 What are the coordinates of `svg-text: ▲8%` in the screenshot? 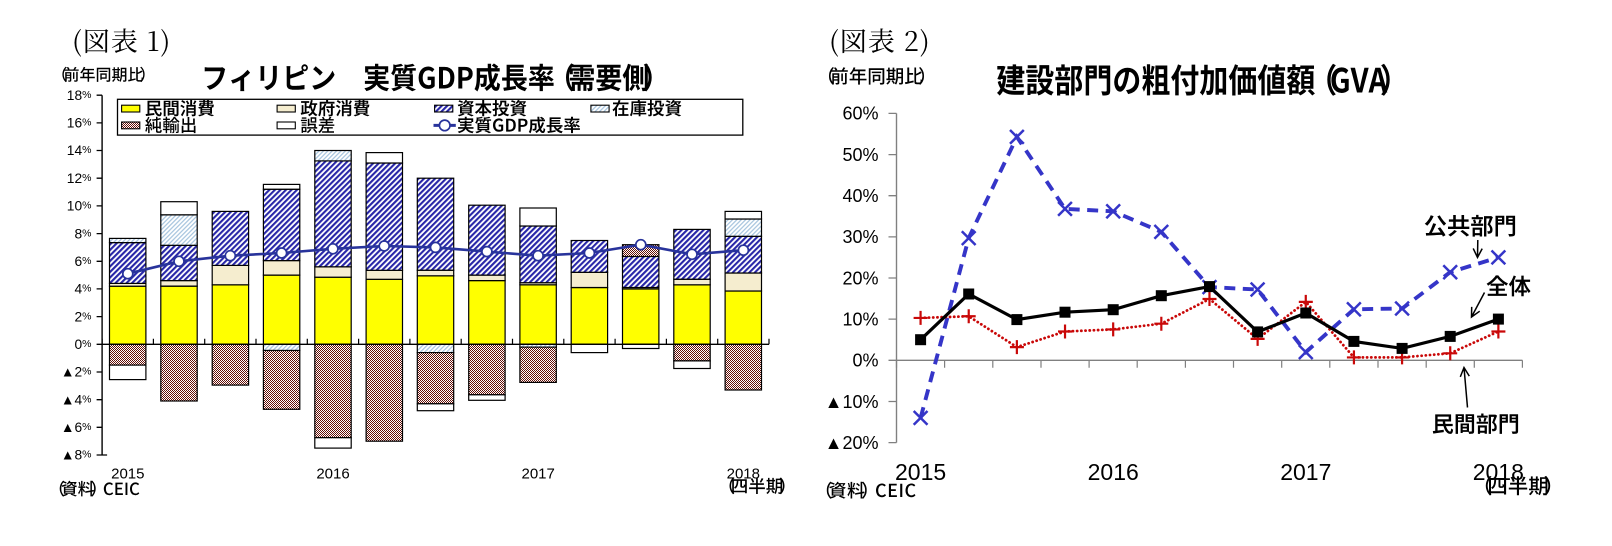 It's located at (76, 455).